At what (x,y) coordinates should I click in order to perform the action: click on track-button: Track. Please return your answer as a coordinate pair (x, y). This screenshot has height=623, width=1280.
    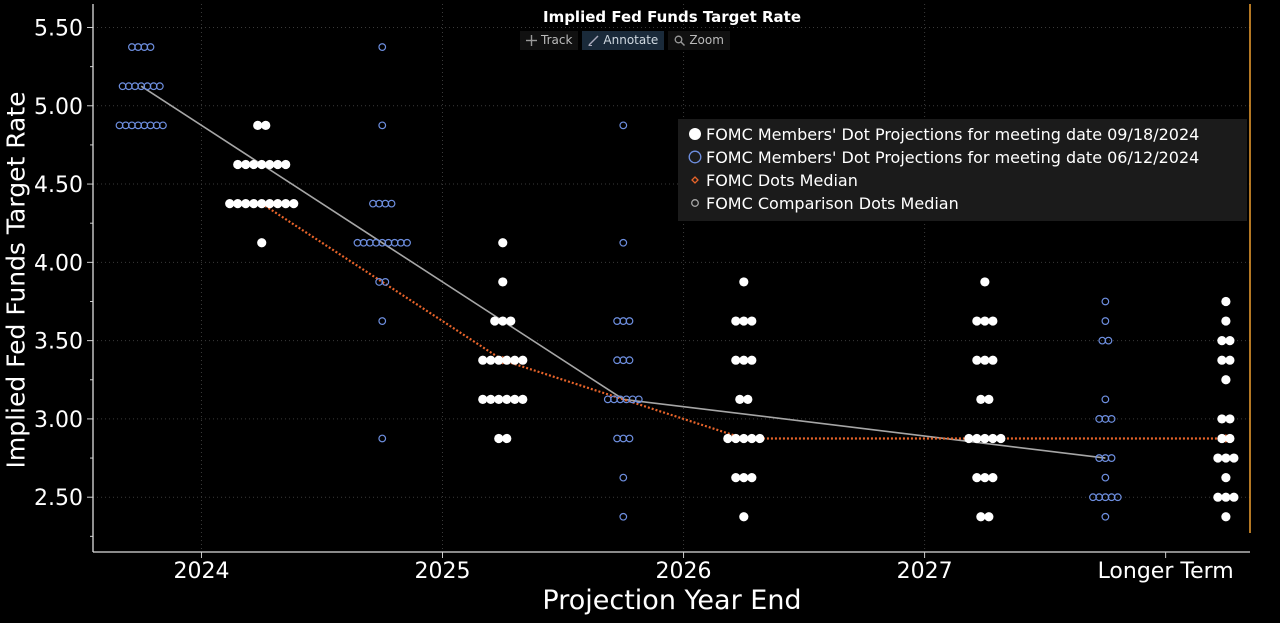
    Looking at the image, I should click on (549, 40).